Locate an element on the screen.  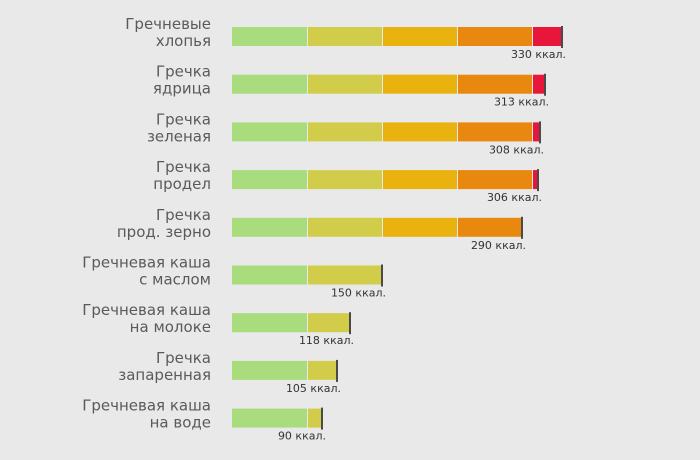
value-label: 290 ккал. is located at coordinates (498, 245).